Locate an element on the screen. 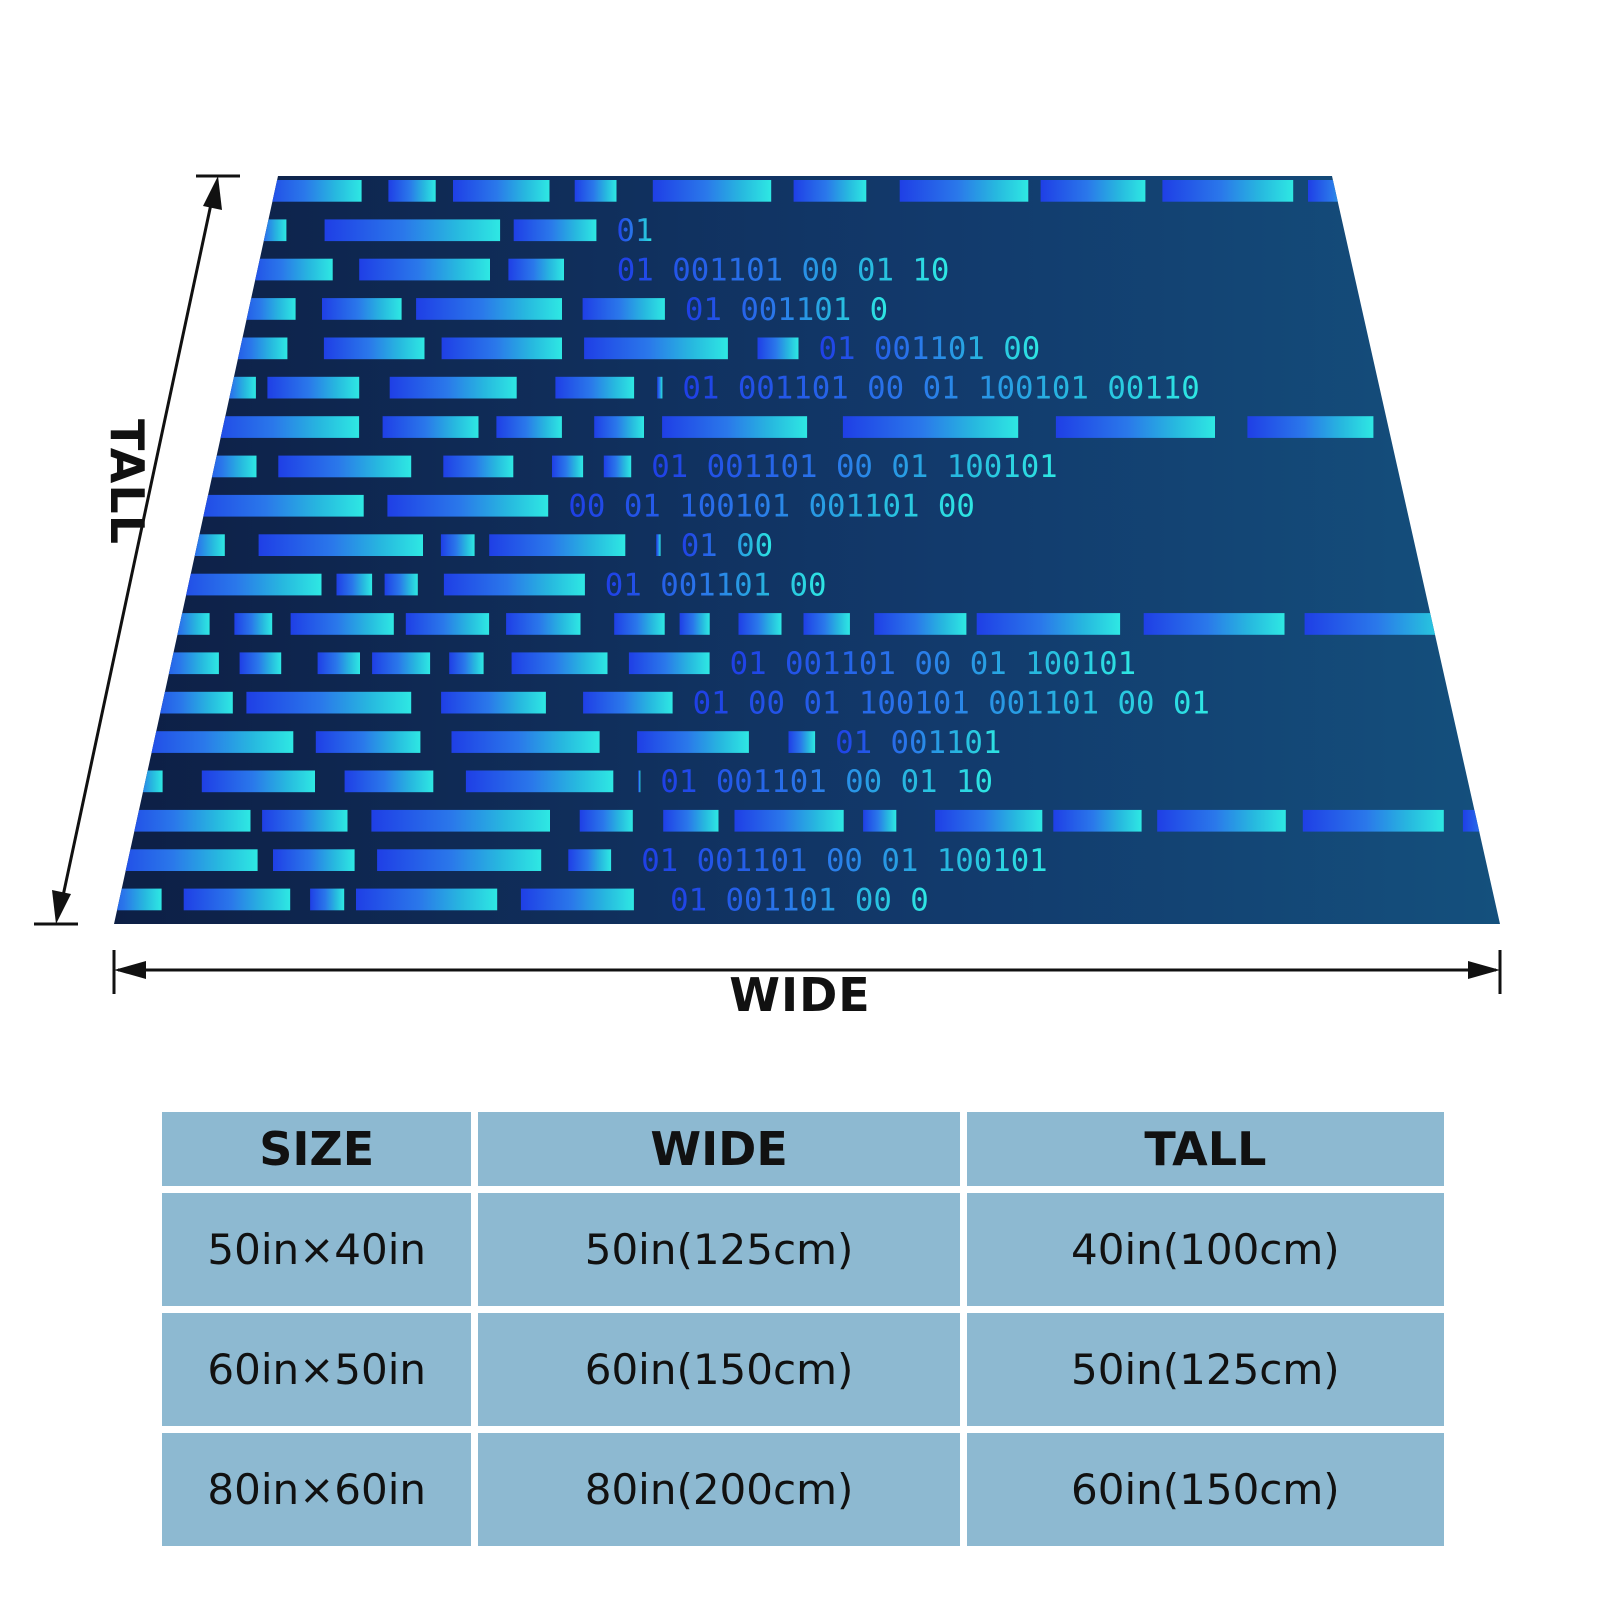 The height and width of the screenshot is (1600, 1600). binary-text: 01 00 01 100101 001101 00 01 is located at coordinates (951, 703).